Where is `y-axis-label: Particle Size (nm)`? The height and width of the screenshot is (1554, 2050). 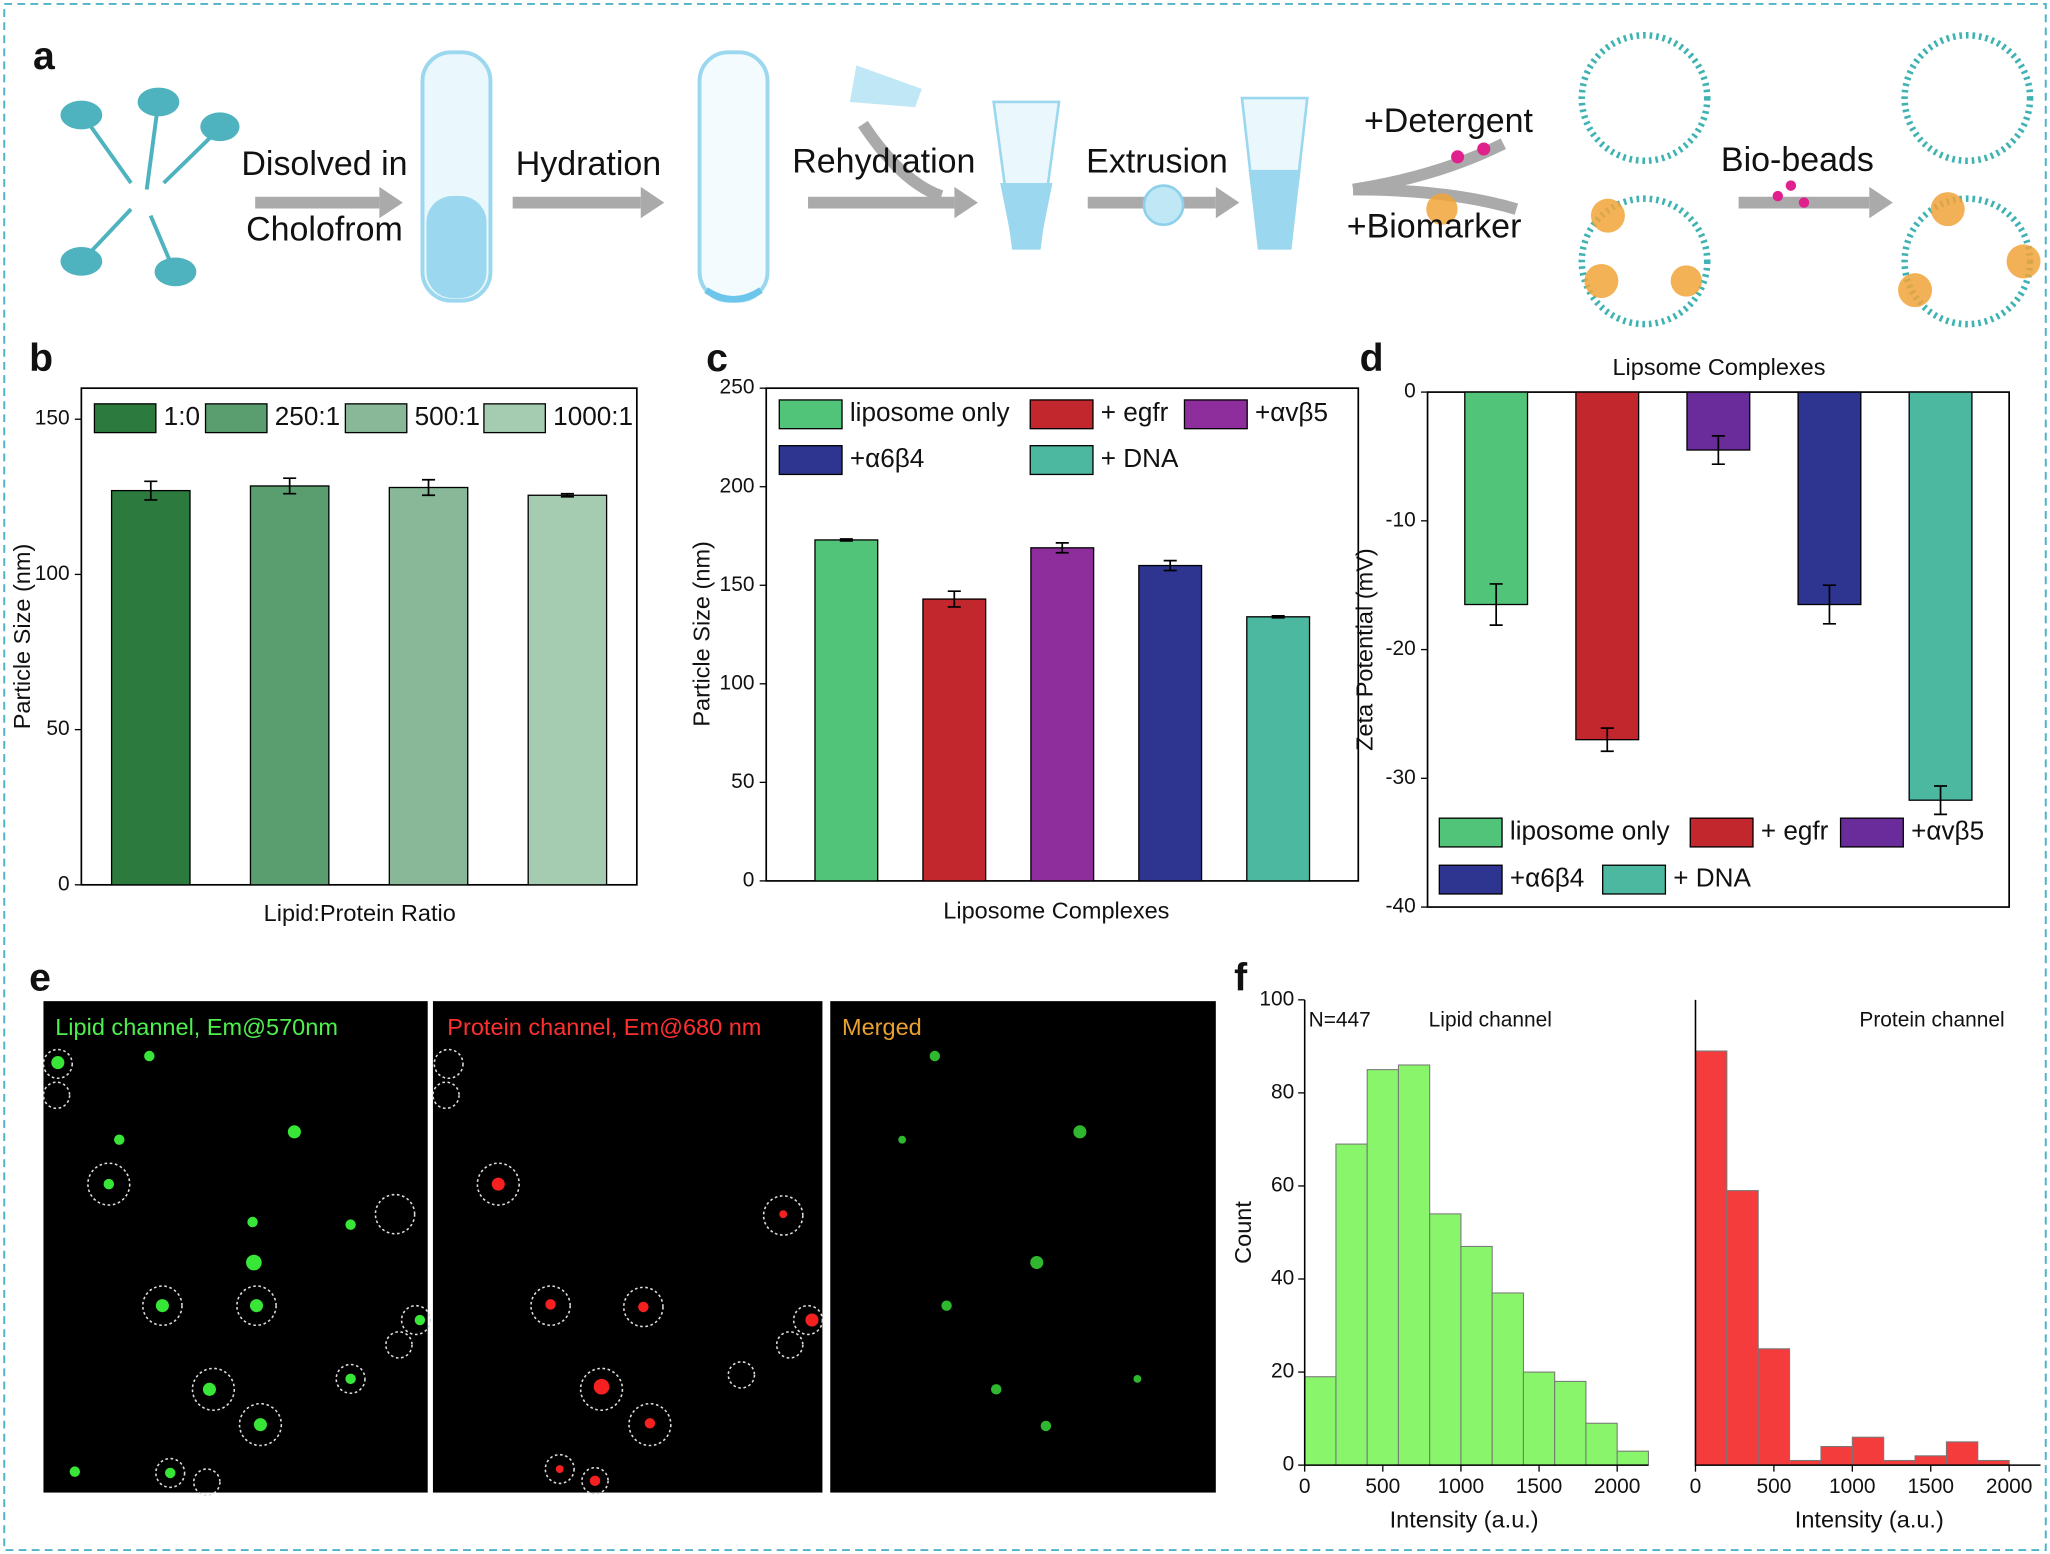
y-axis-label: Particle Size (nm) is located at coordinates (22, 637).